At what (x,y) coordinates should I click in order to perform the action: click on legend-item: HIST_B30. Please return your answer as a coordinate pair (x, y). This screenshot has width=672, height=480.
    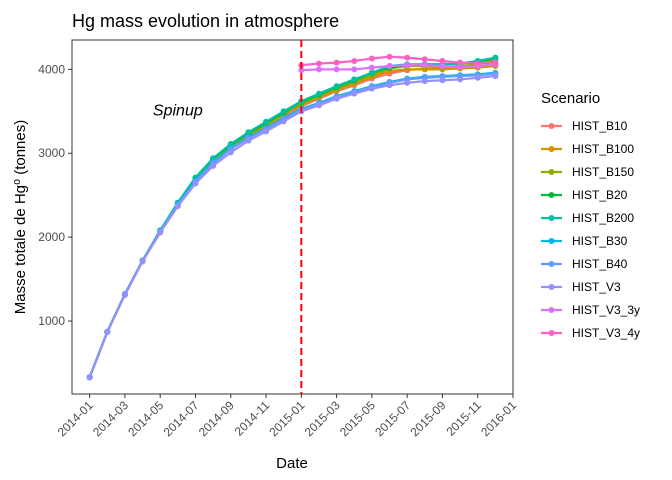
    Looking at the image, I should click on (584, 241).